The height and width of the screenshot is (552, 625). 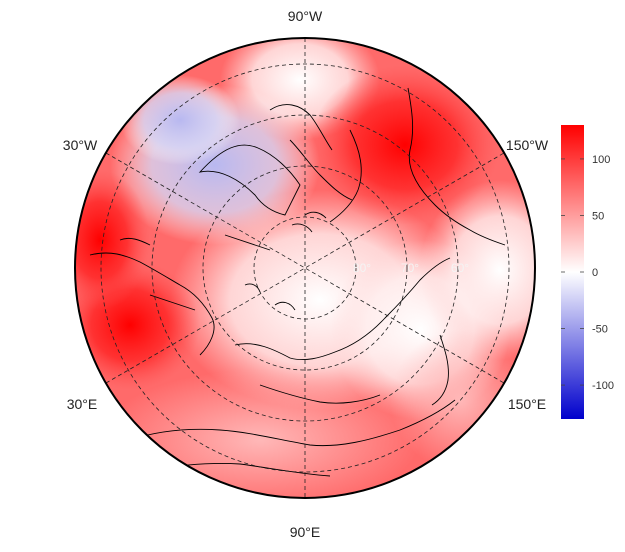 I want to click on colorbar-tick-label: -100, so click(x=603, y=386).